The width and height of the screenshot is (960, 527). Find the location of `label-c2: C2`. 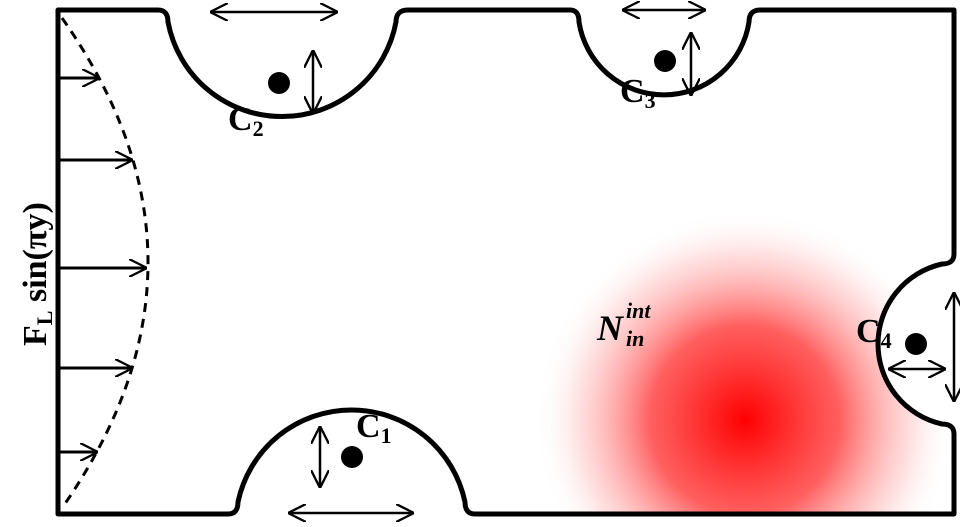

label-c2: C2 is located at coordinates (246, 121).